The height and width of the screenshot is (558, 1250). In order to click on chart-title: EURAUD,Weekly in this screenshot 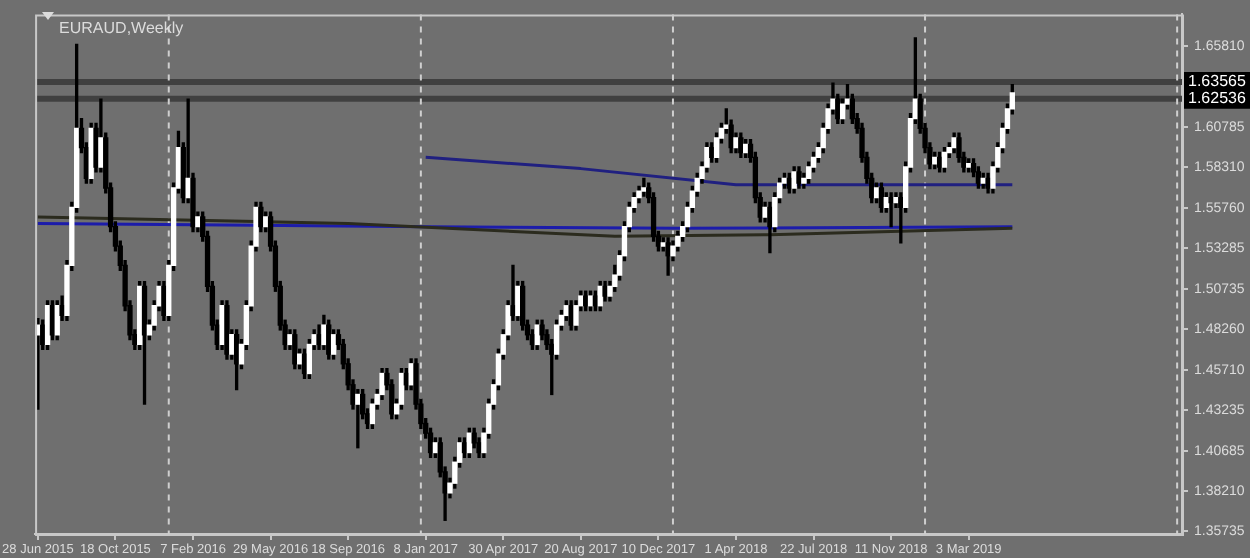, I will do `click(121, 27)`.